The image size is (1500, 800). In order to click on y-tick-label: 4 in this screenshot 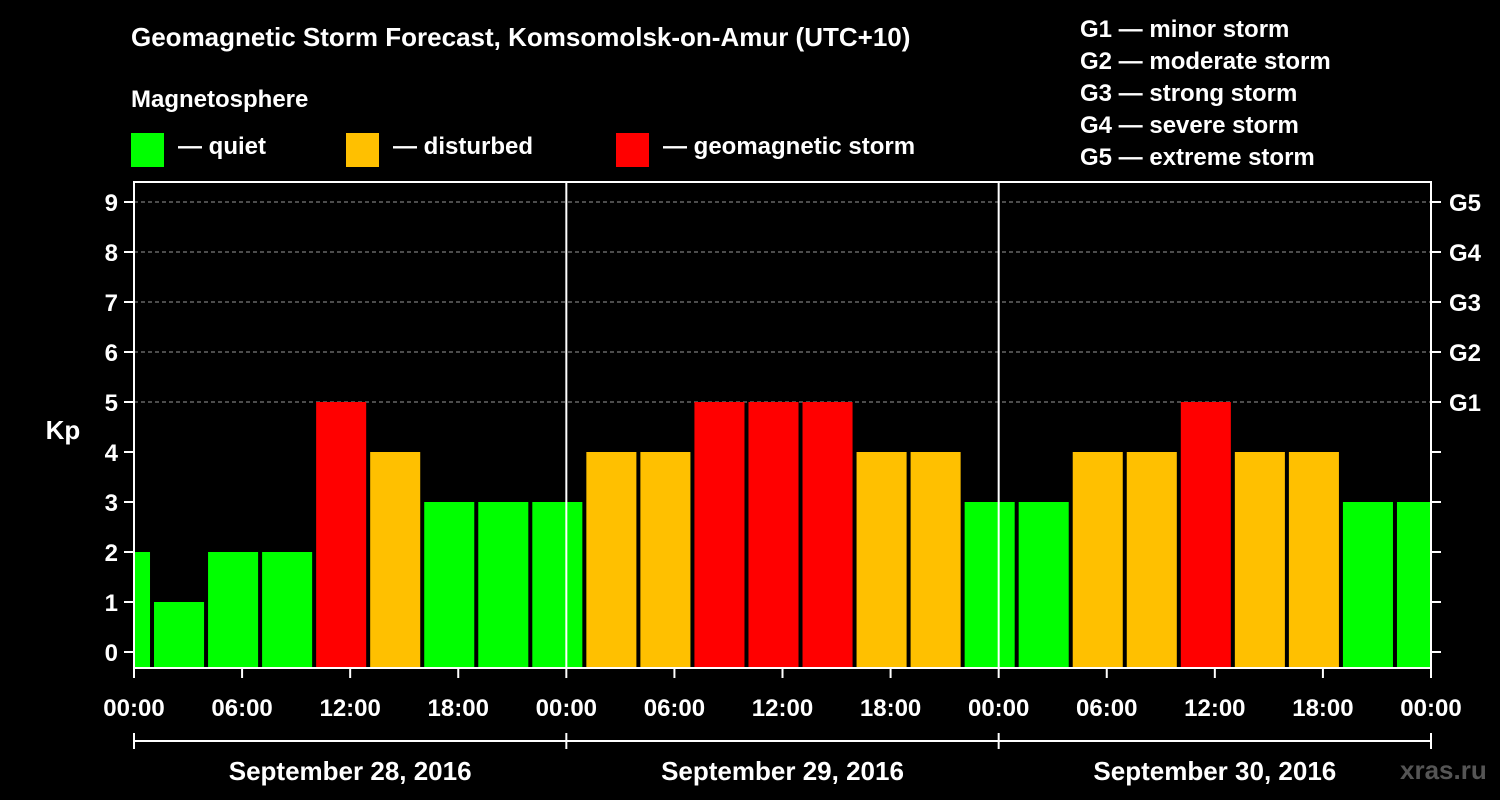, I will do `click(112, 453)`.